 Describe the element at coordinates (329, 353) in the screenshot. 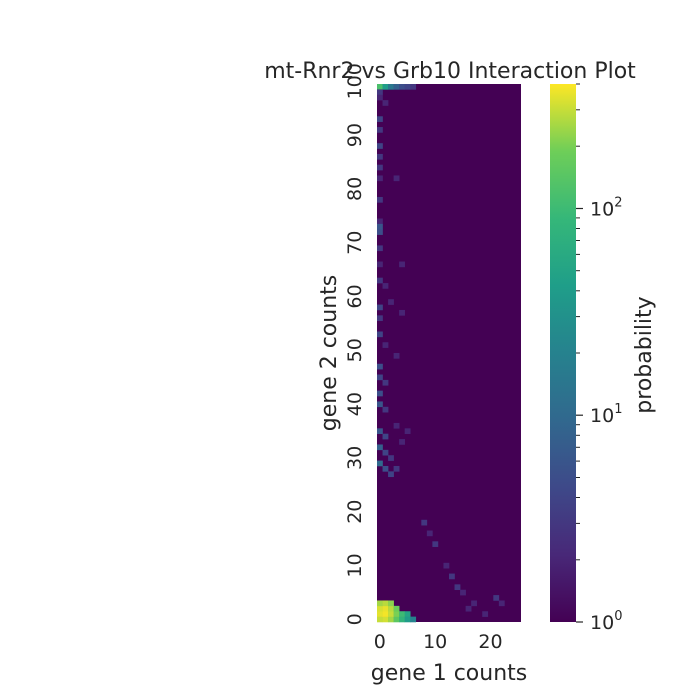

I see `y-axis-label: gene 2 counts` at that location.